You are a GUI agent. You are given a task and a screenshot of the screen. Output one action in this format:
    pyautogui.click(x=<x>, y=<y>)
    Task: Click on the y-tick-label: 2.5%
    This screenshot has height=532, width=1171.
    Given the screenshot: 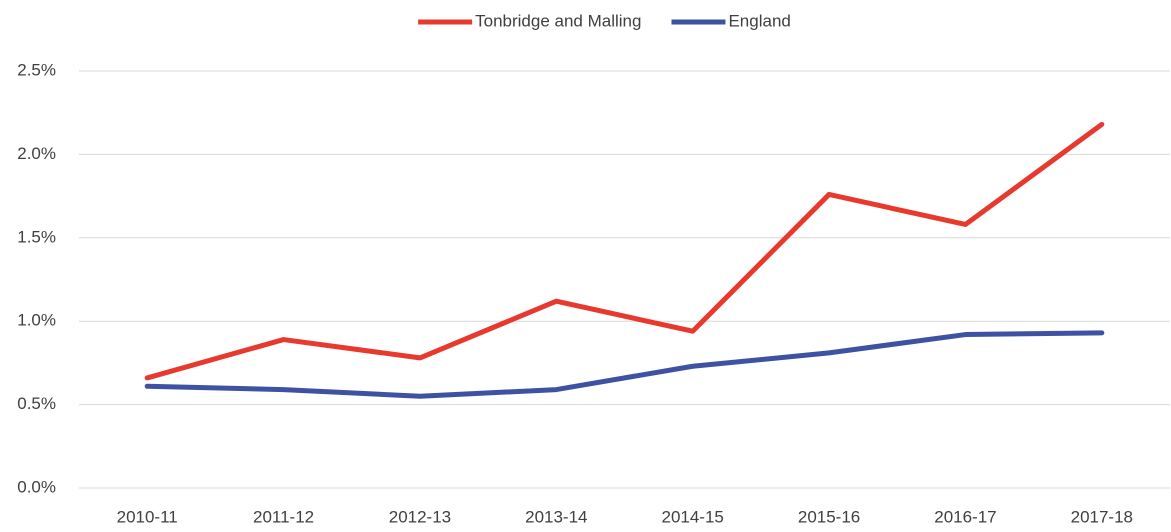 What is the action you would take?
    pyautogui.click(x=36, y=69)
    